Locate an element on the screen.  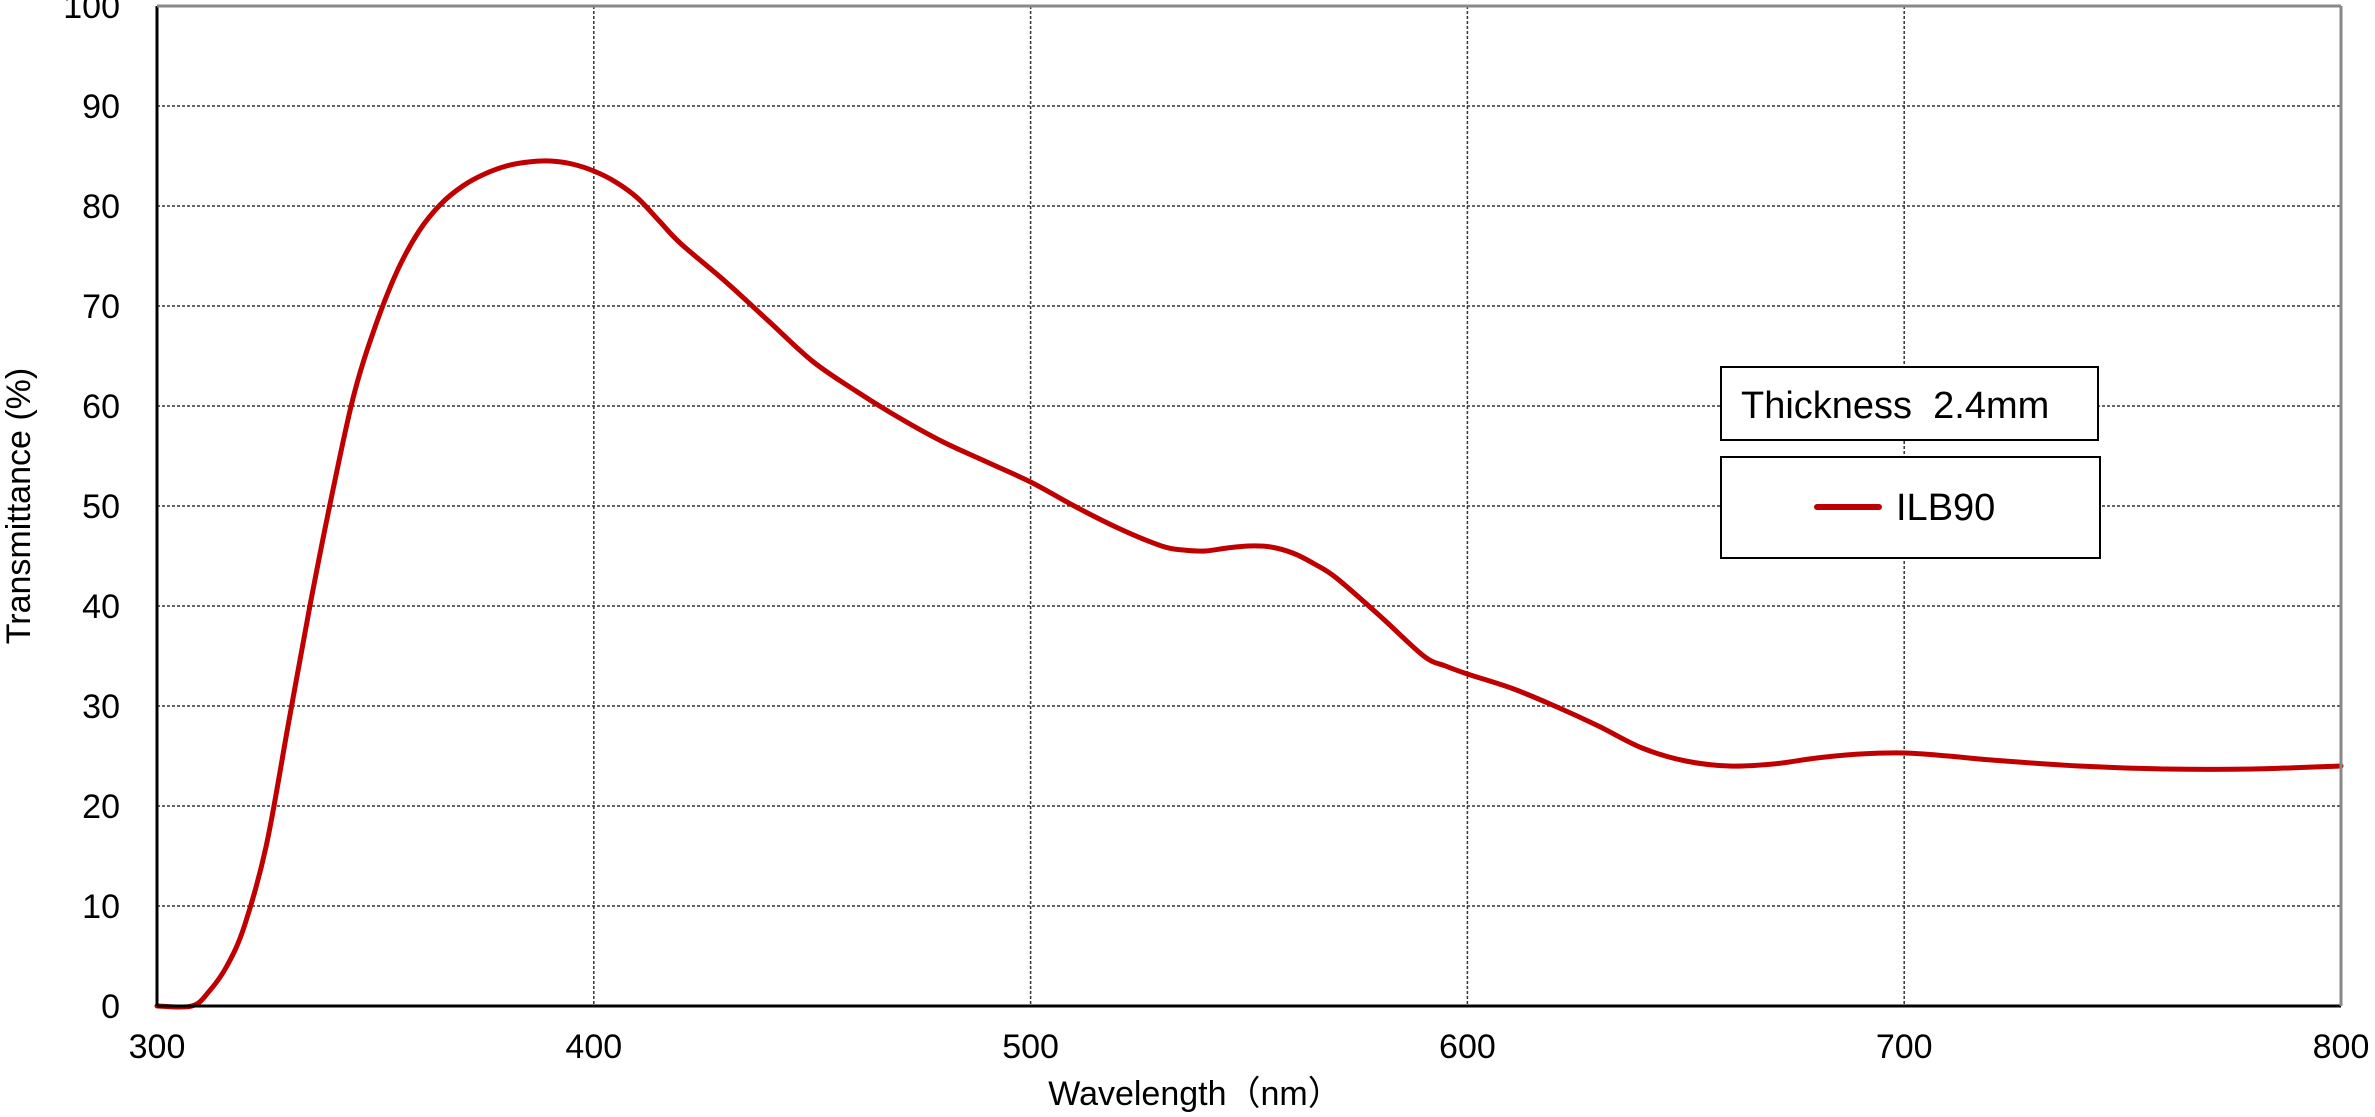
x-tick-label: 600 is located at coordinates (1467, 1047).